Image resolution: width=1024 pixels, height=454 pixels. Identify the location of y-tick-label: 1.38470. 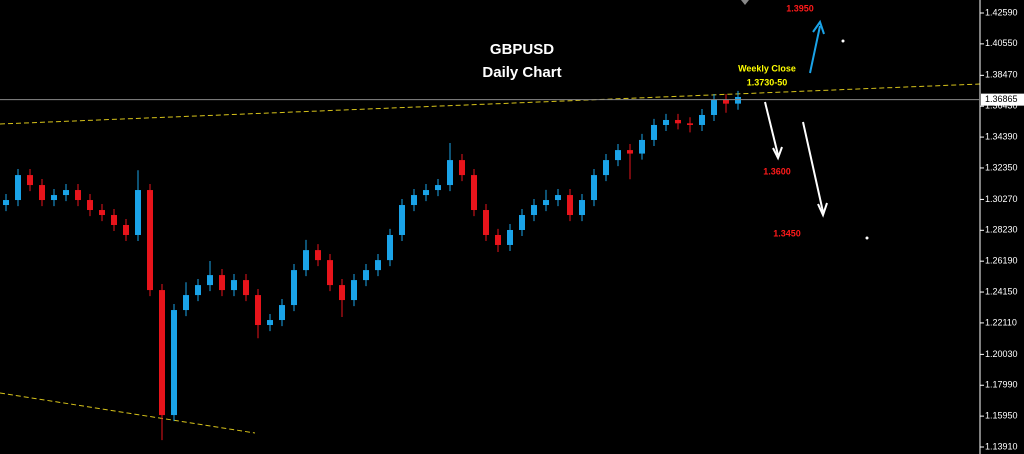
(1001, 75).